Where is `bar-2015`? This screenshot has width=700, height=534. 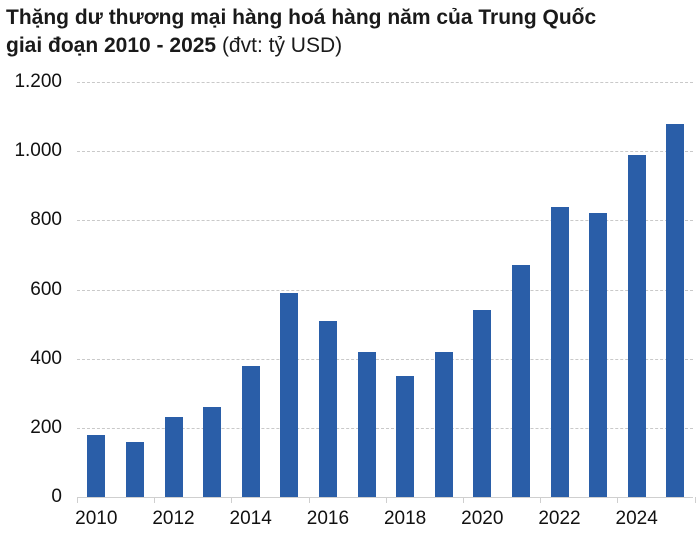
bar-2015 is located at coordinates (289, 394).